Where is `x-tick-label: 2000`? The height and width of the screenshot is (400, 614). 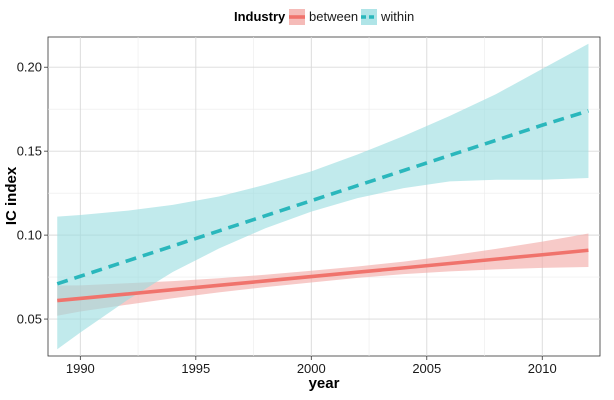
x-tick-label: 2000 is located at coordinates (311, 368).